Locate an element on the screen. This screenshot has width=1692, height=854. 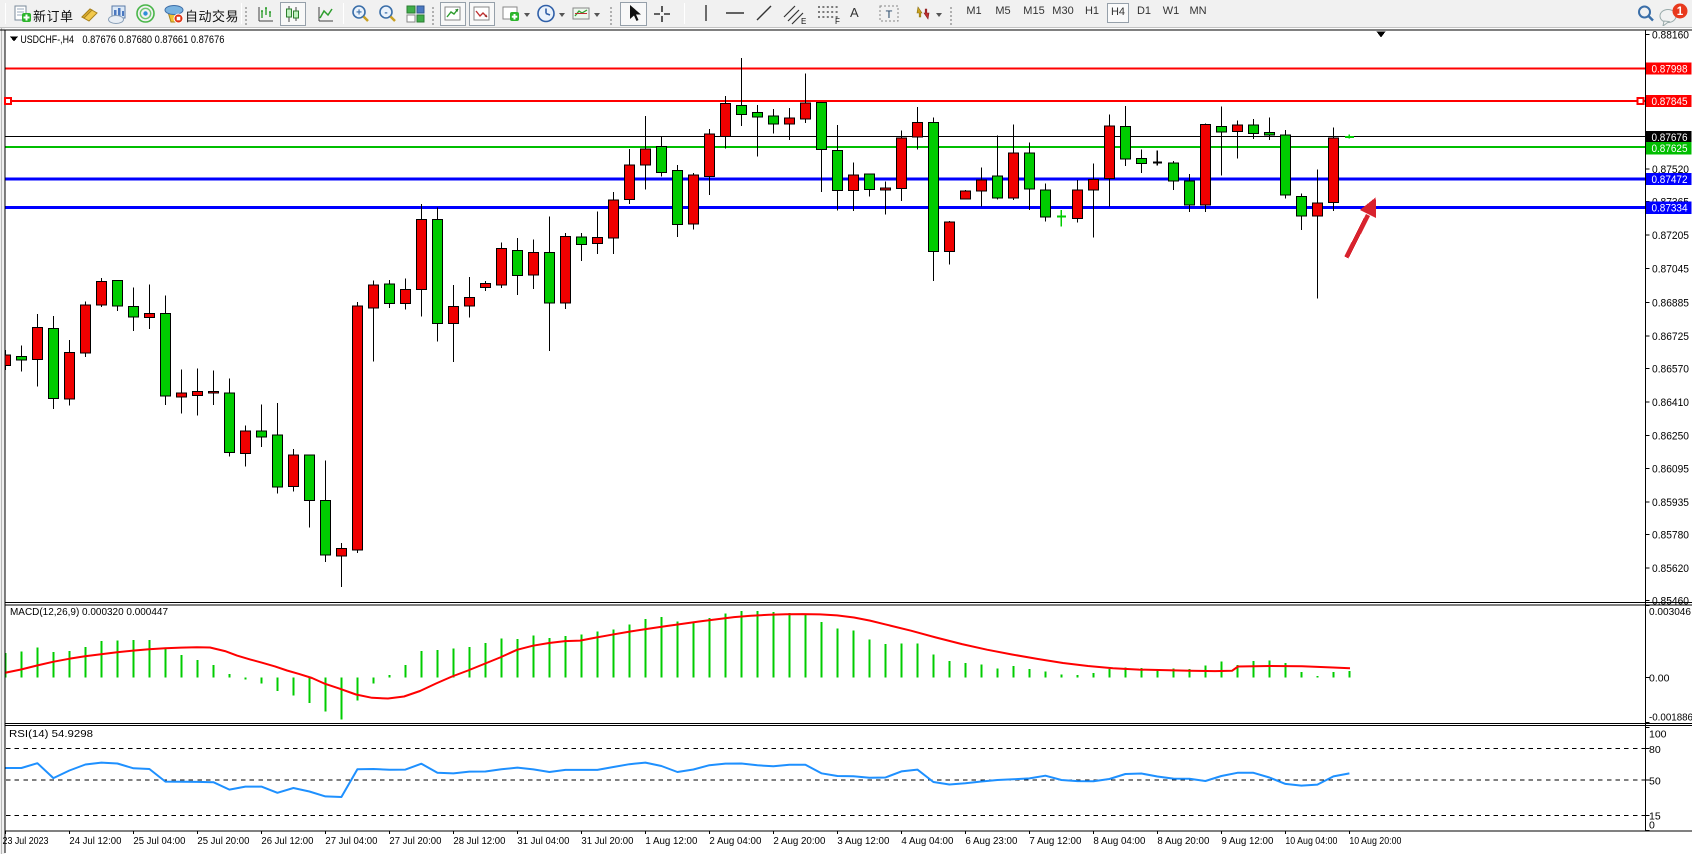
svg-text: 25 Jul 20:00 is located at coordinates (223, 841).